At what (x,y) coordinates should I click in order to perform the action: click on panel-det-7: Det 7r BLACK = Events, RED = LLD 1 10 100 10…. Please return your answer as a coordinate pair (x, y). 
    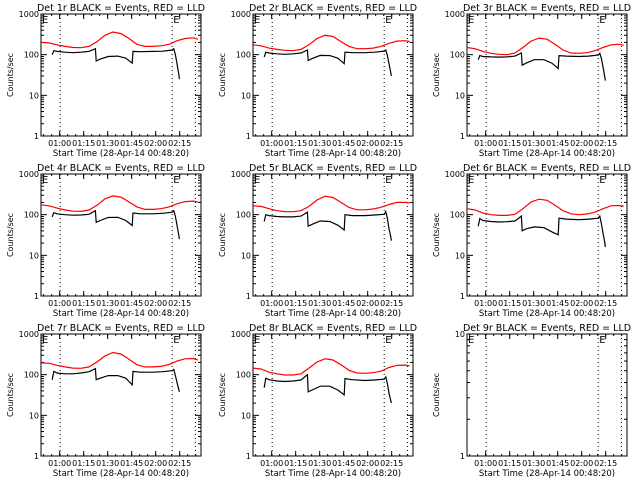
    Looking at the image, I should click on (105, 401).